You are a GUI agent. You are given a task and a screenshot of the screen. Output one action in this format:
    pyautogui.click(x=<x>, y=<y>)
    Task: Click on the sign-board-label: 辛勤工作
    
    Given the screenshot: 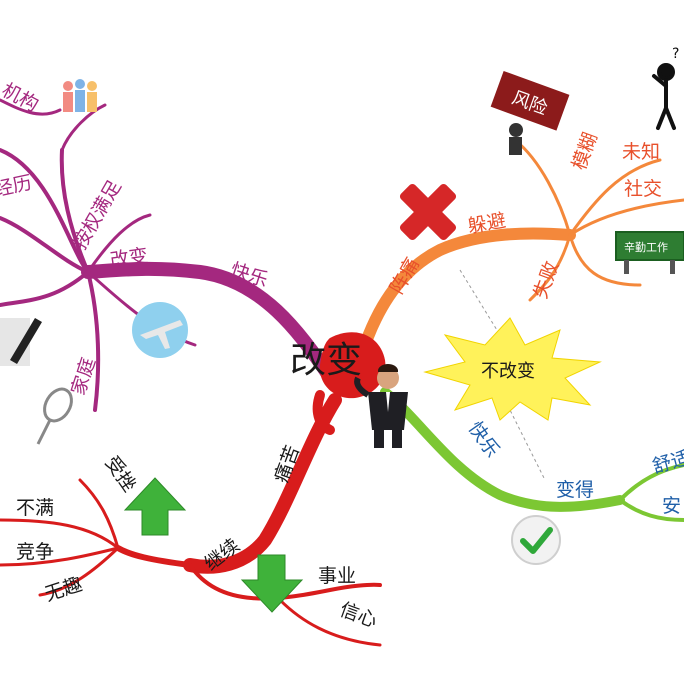 What is the action you would take?
    pyautogui.click(x=646, y=247)
    